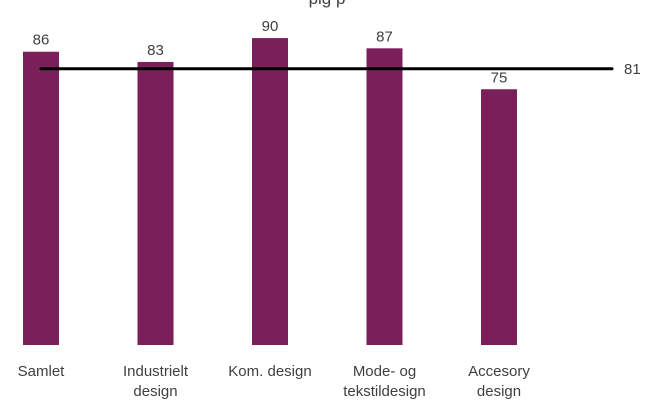 This screenshot has width=655, height=410. Describe the element at coordinates (384, 36) in the screenshot. I see `value-label-3: 87` at that location.